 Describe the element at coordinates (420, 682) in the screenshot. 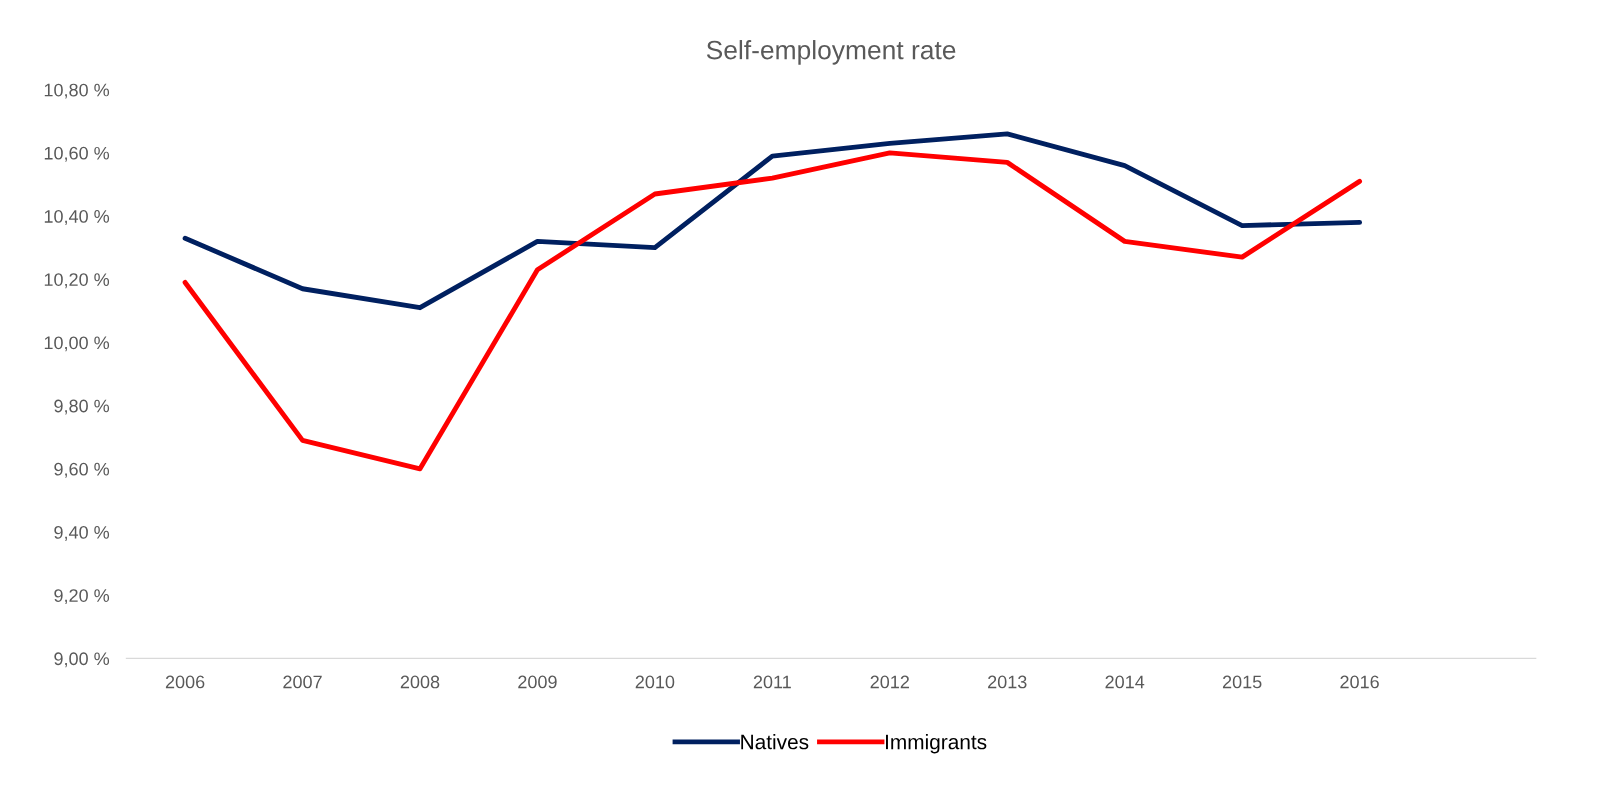

I see `x-tick-label: 2008` at that location.